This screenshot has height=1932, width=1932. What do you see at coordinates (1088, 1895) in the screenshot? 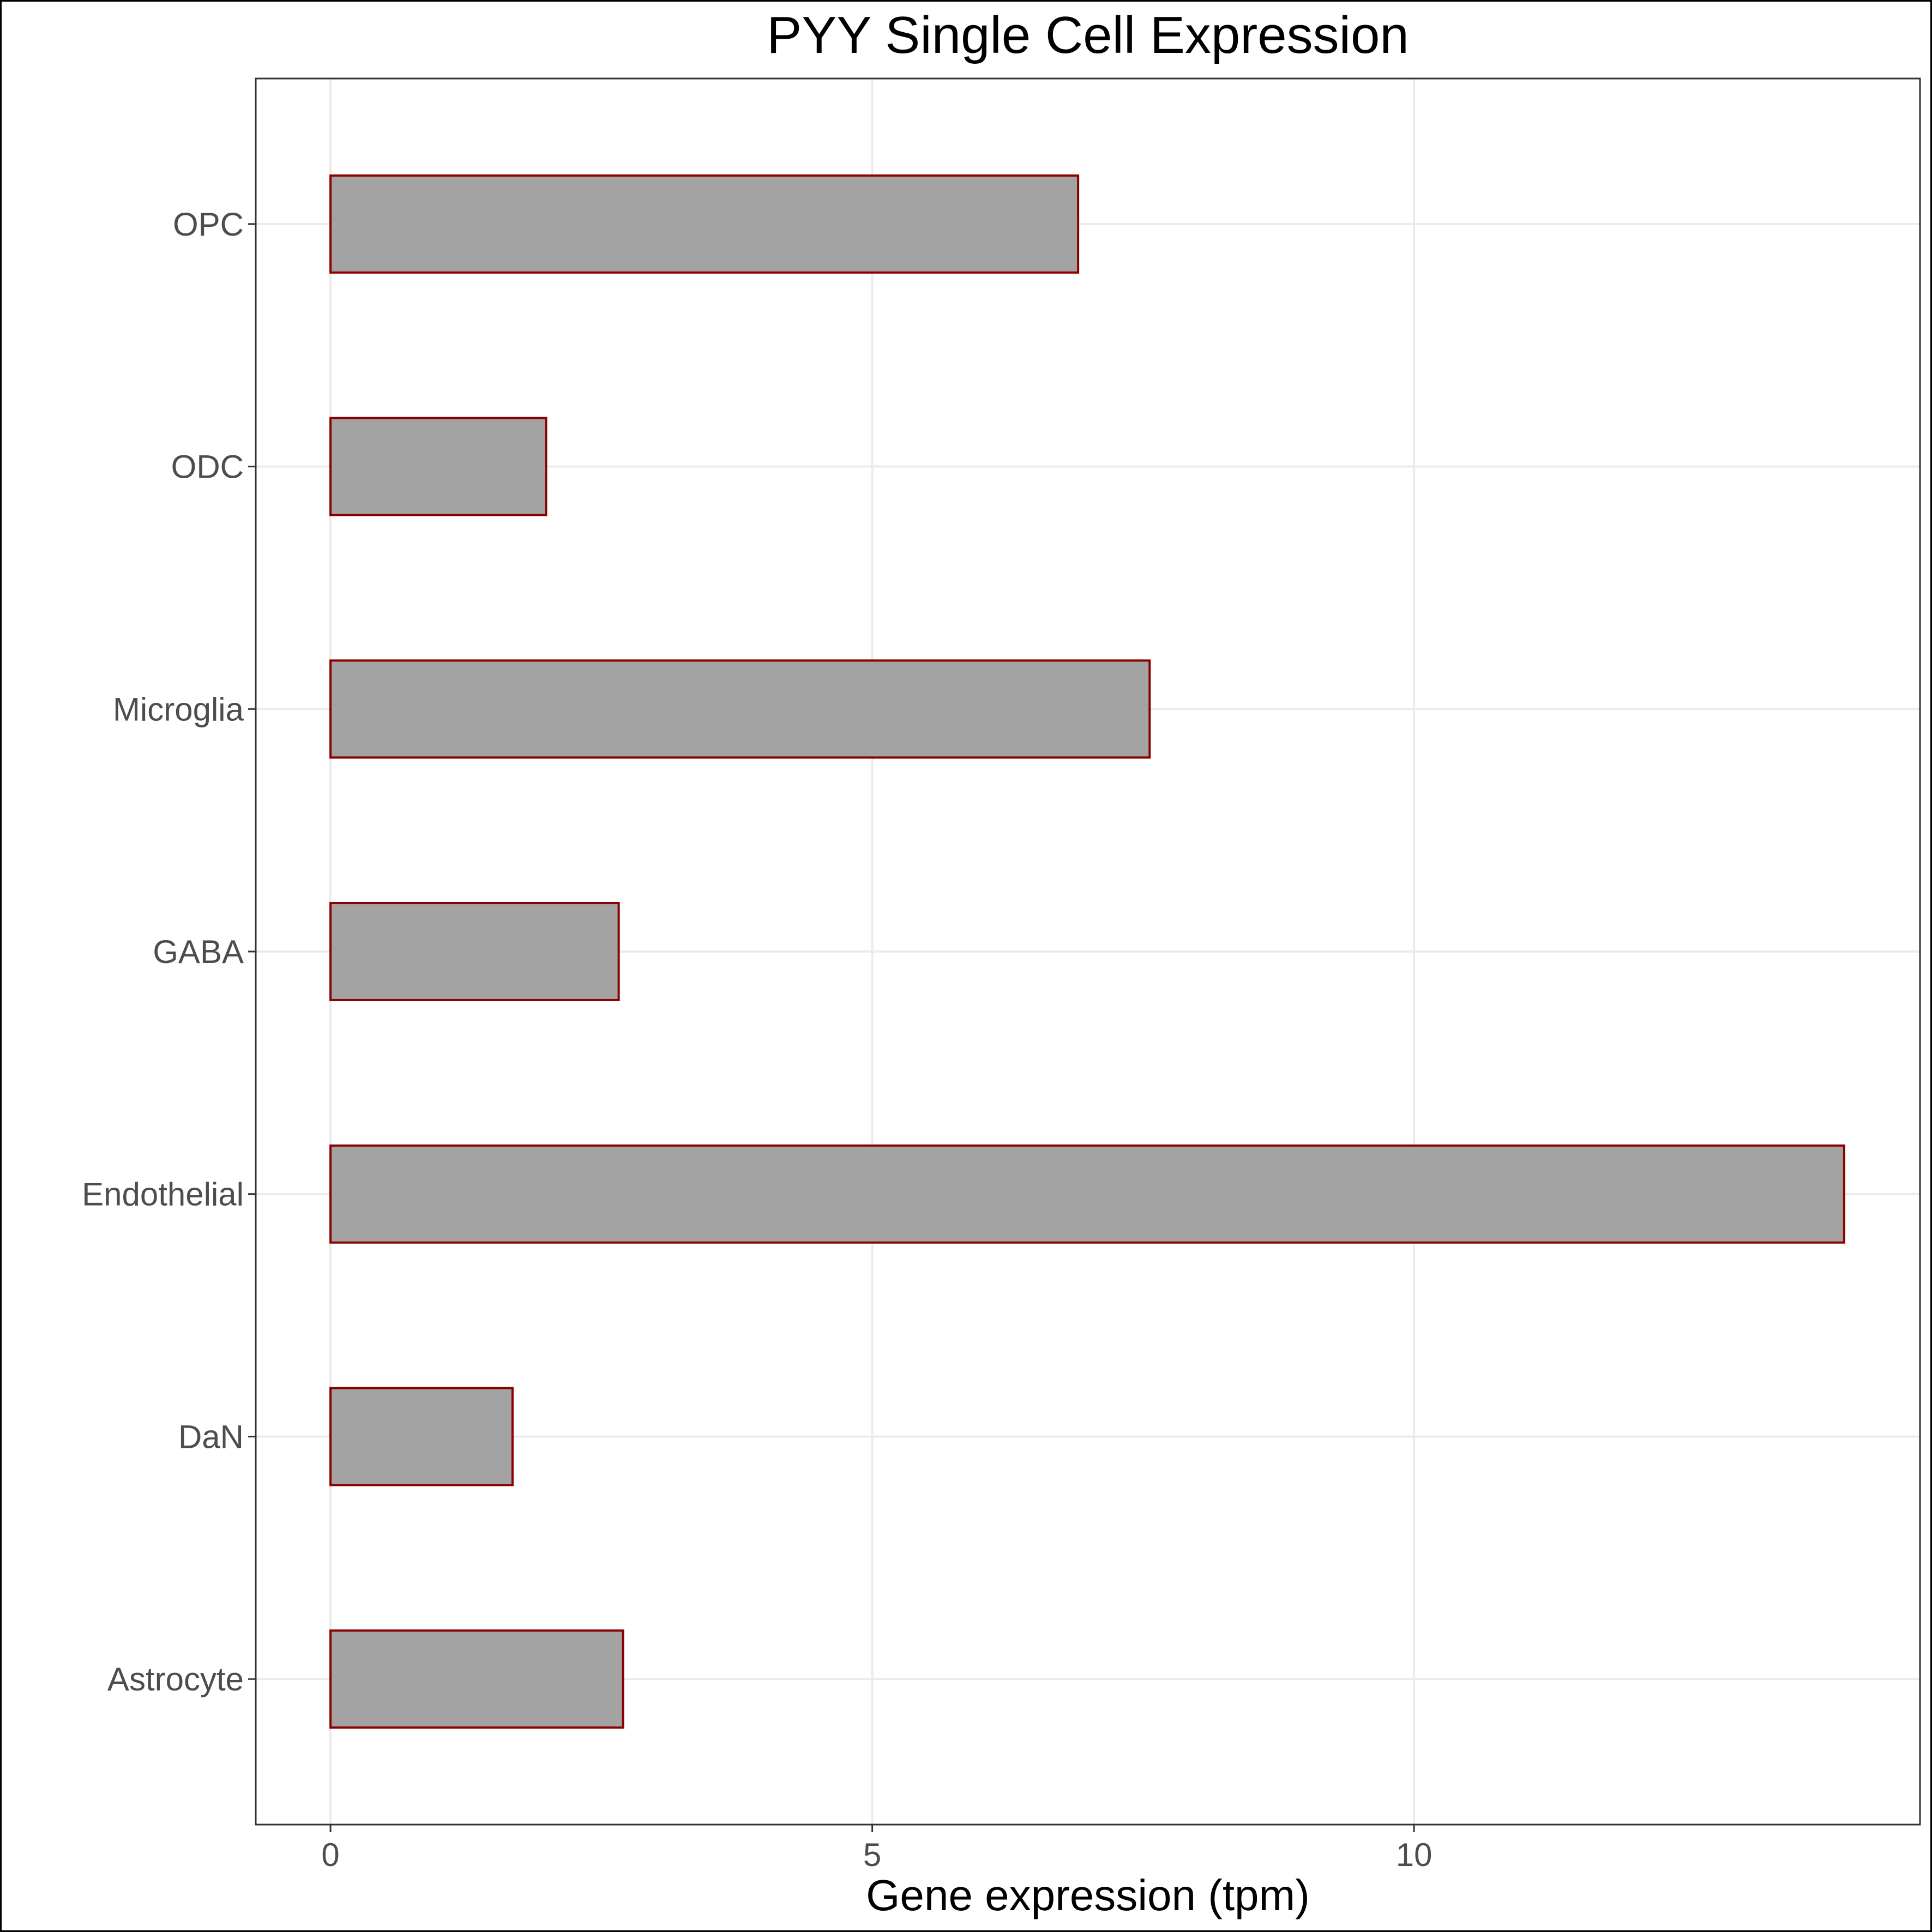
I see `x-axis-title: Gene expression (tpm)` at bounding box center [1088, 1895].